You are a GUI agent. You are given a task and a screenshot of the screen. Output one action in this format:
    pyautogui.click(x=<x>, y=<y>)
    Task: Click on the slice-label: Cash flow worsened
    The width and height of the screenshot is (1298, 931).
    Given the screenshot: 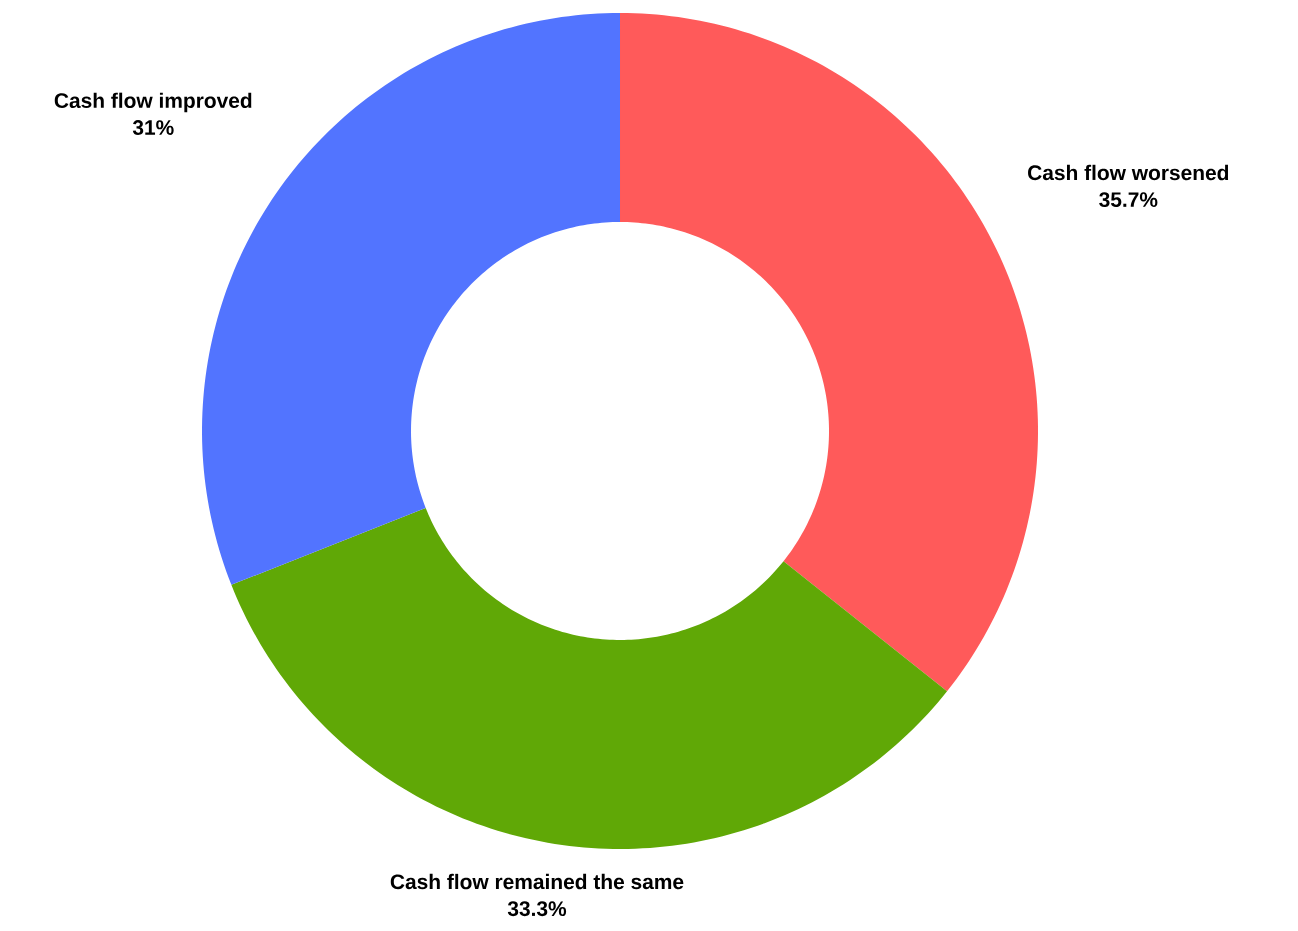 What is the action you would take?
    pyautogui.click(x=1128, y=172)
    